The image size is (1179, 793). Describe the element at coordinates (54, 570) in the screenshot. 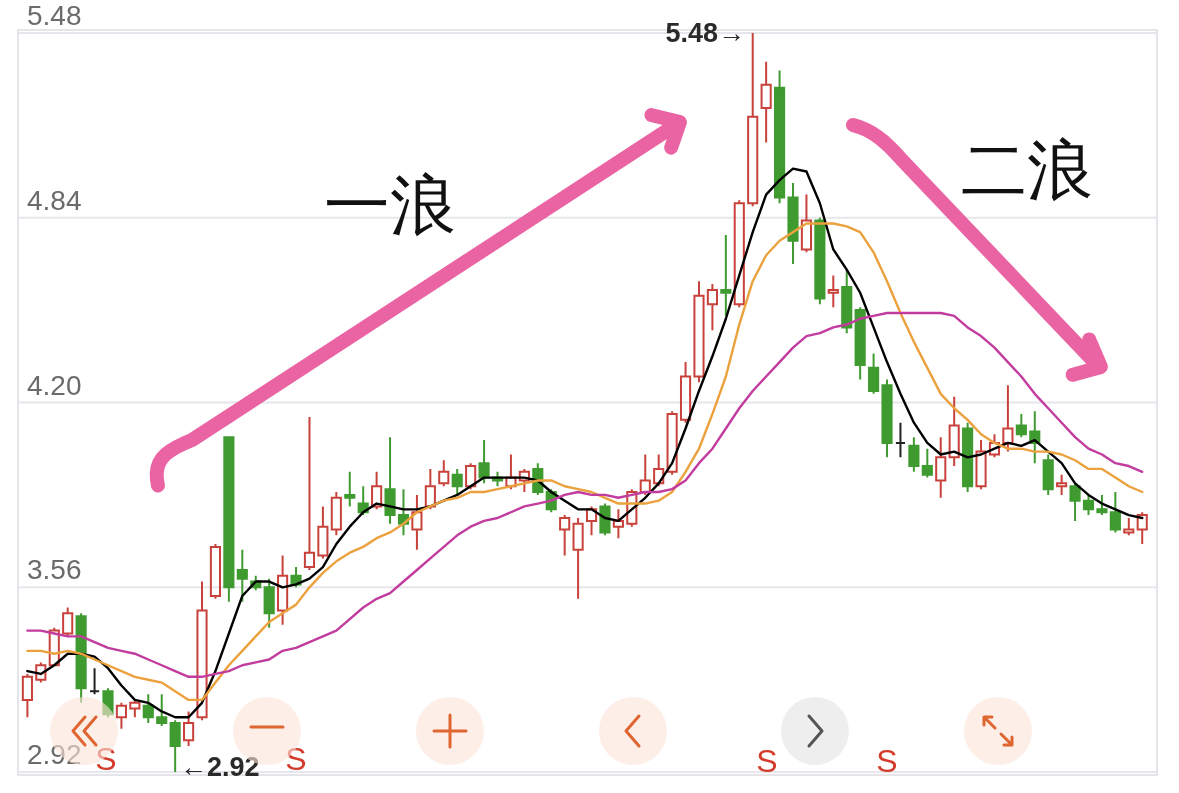

I see `y-tick-label: 3.56` at that location.